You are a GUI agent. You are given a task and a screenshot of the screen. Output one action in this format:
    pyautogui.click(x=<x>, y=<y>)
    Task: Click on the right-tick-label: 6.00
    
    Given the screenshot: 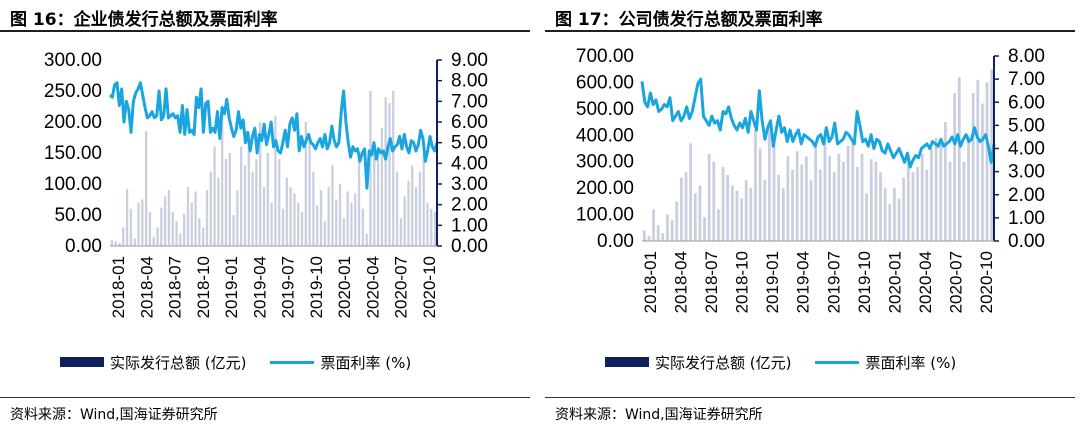 What is the action you would take?
    pyautogui.click(x=1026, y=102)
    